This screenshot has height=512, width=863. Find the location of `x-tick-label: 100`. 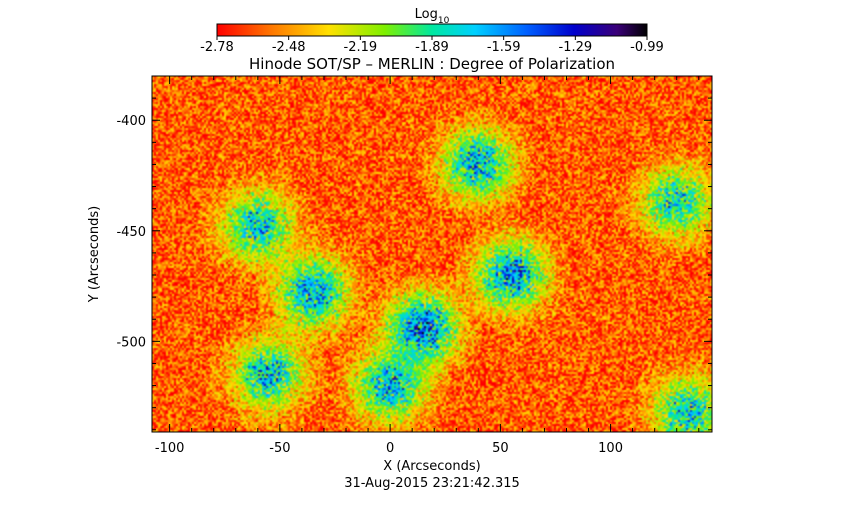

x-tick-label: 100 is located at coordinates (610, 448).